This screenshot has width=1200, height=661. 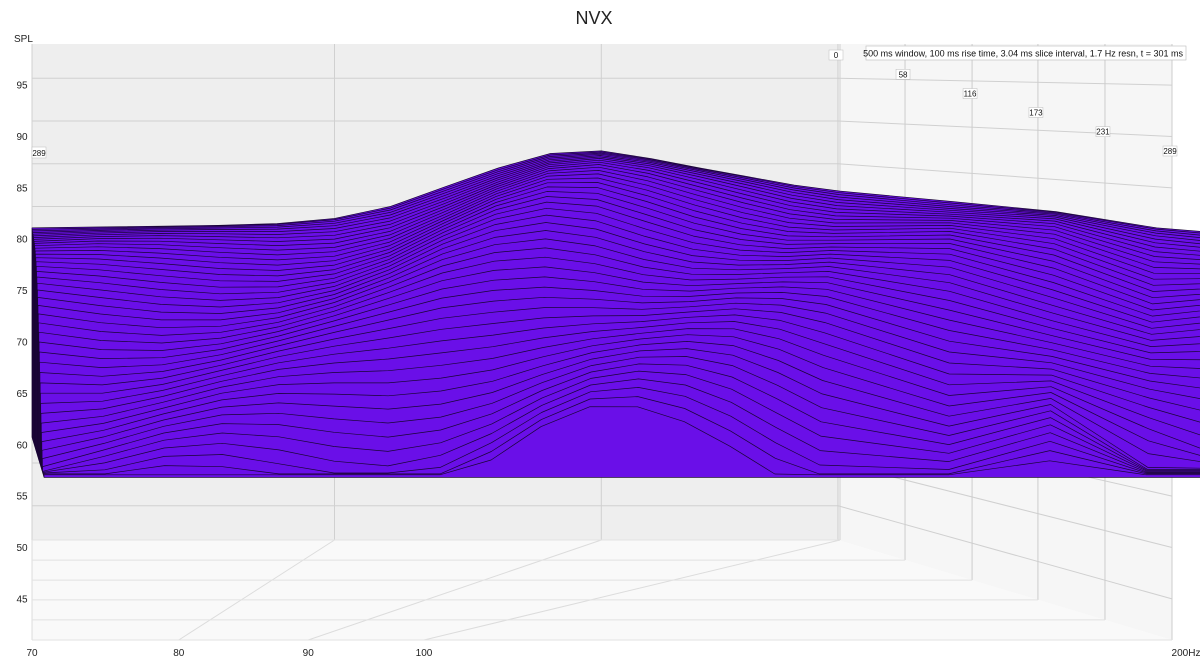 I want to click on time-tick-label: 231, so click(x=1103, y=132).